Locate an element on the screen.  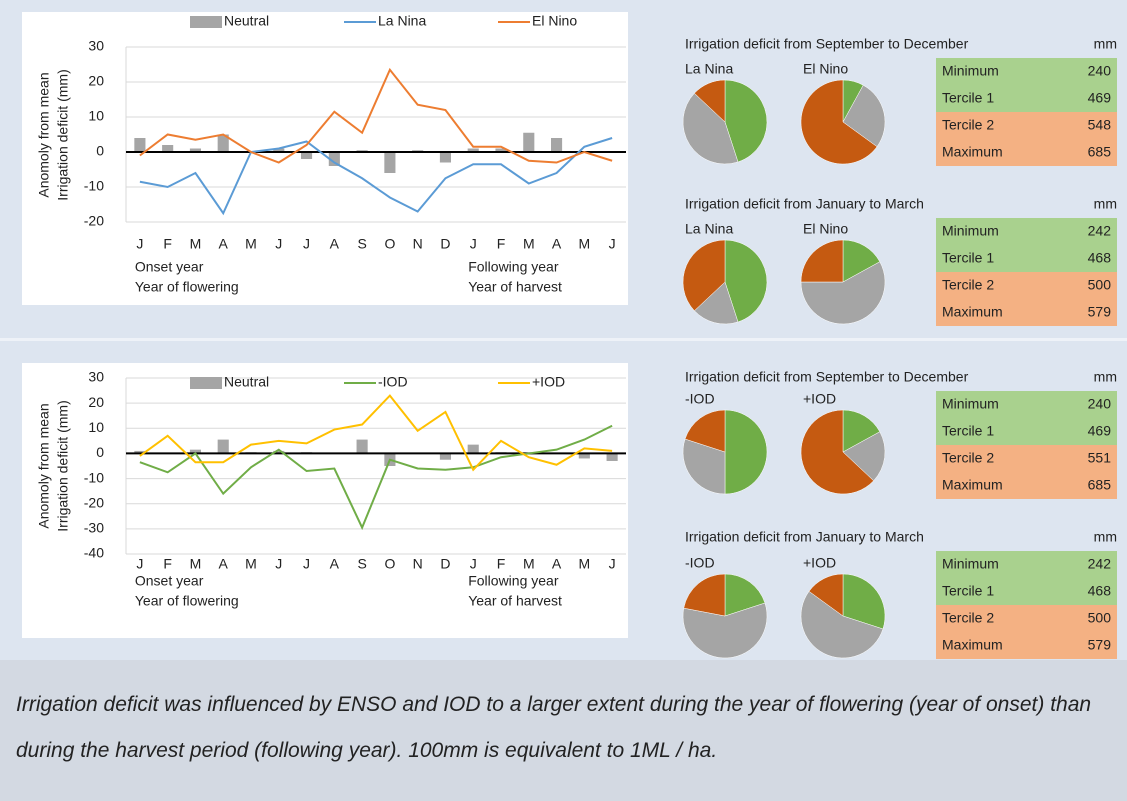
table-value: 548 is located at coordinates (1100, 125).